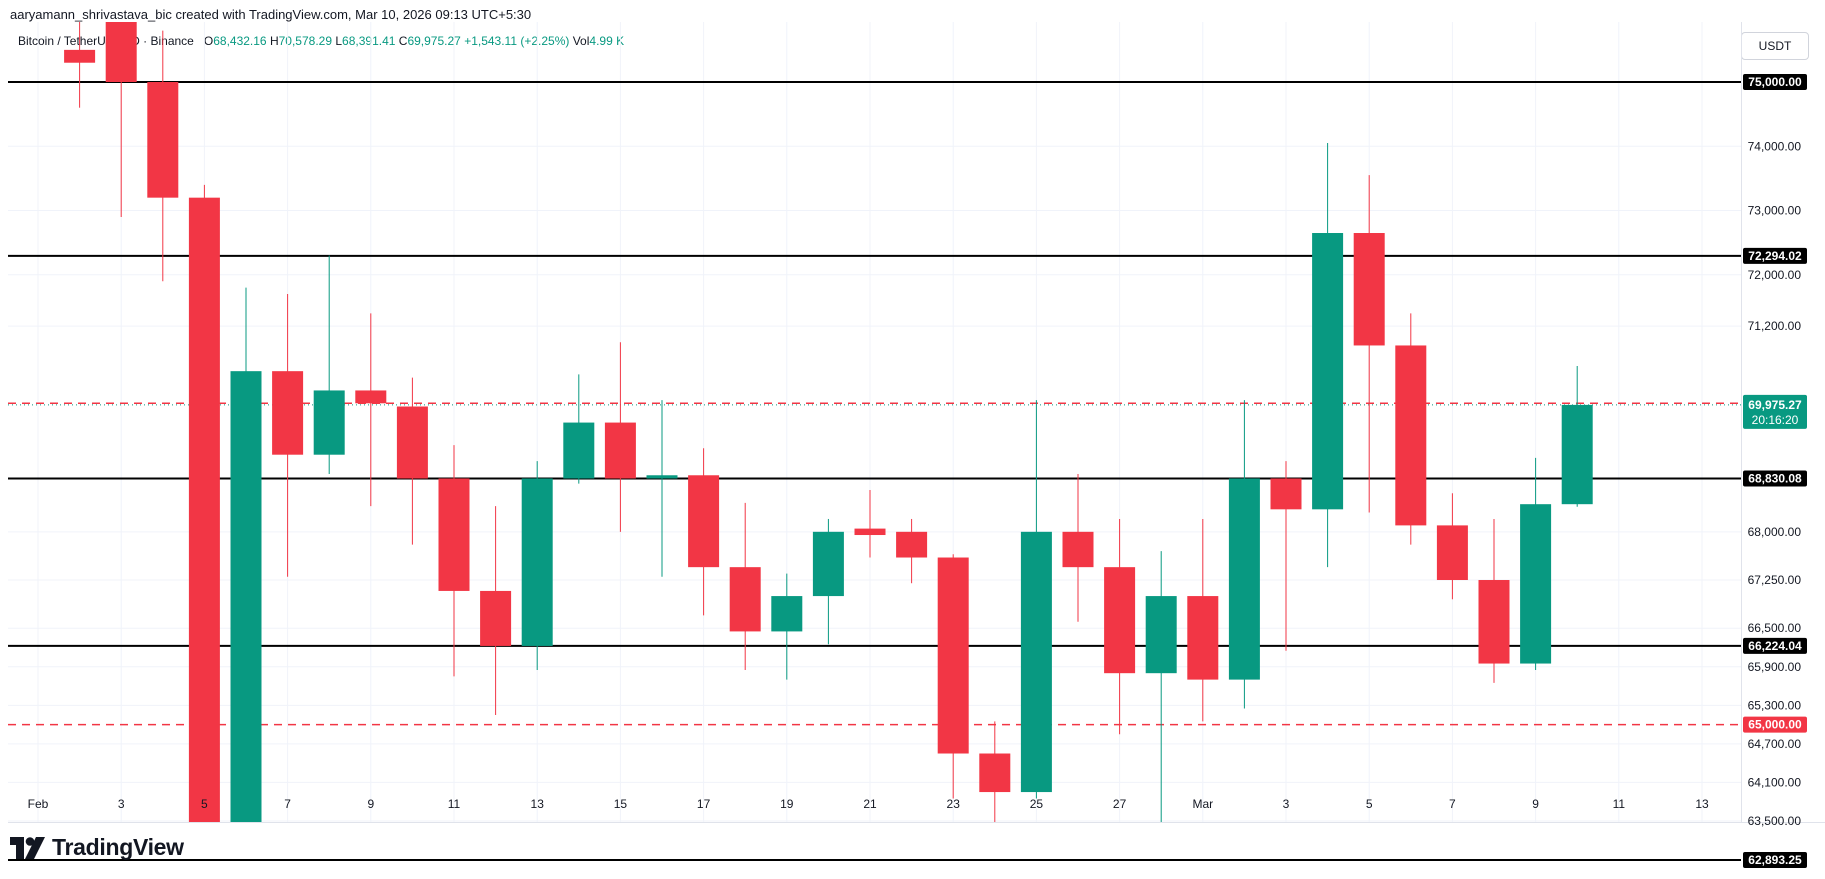 The height and width of the screenshot is (879, 1825). What do you see at coordinates (1775, 420) in the screenshot?
I see `bar-countdown: 20:16:20` at bounding box center [1775, 420].